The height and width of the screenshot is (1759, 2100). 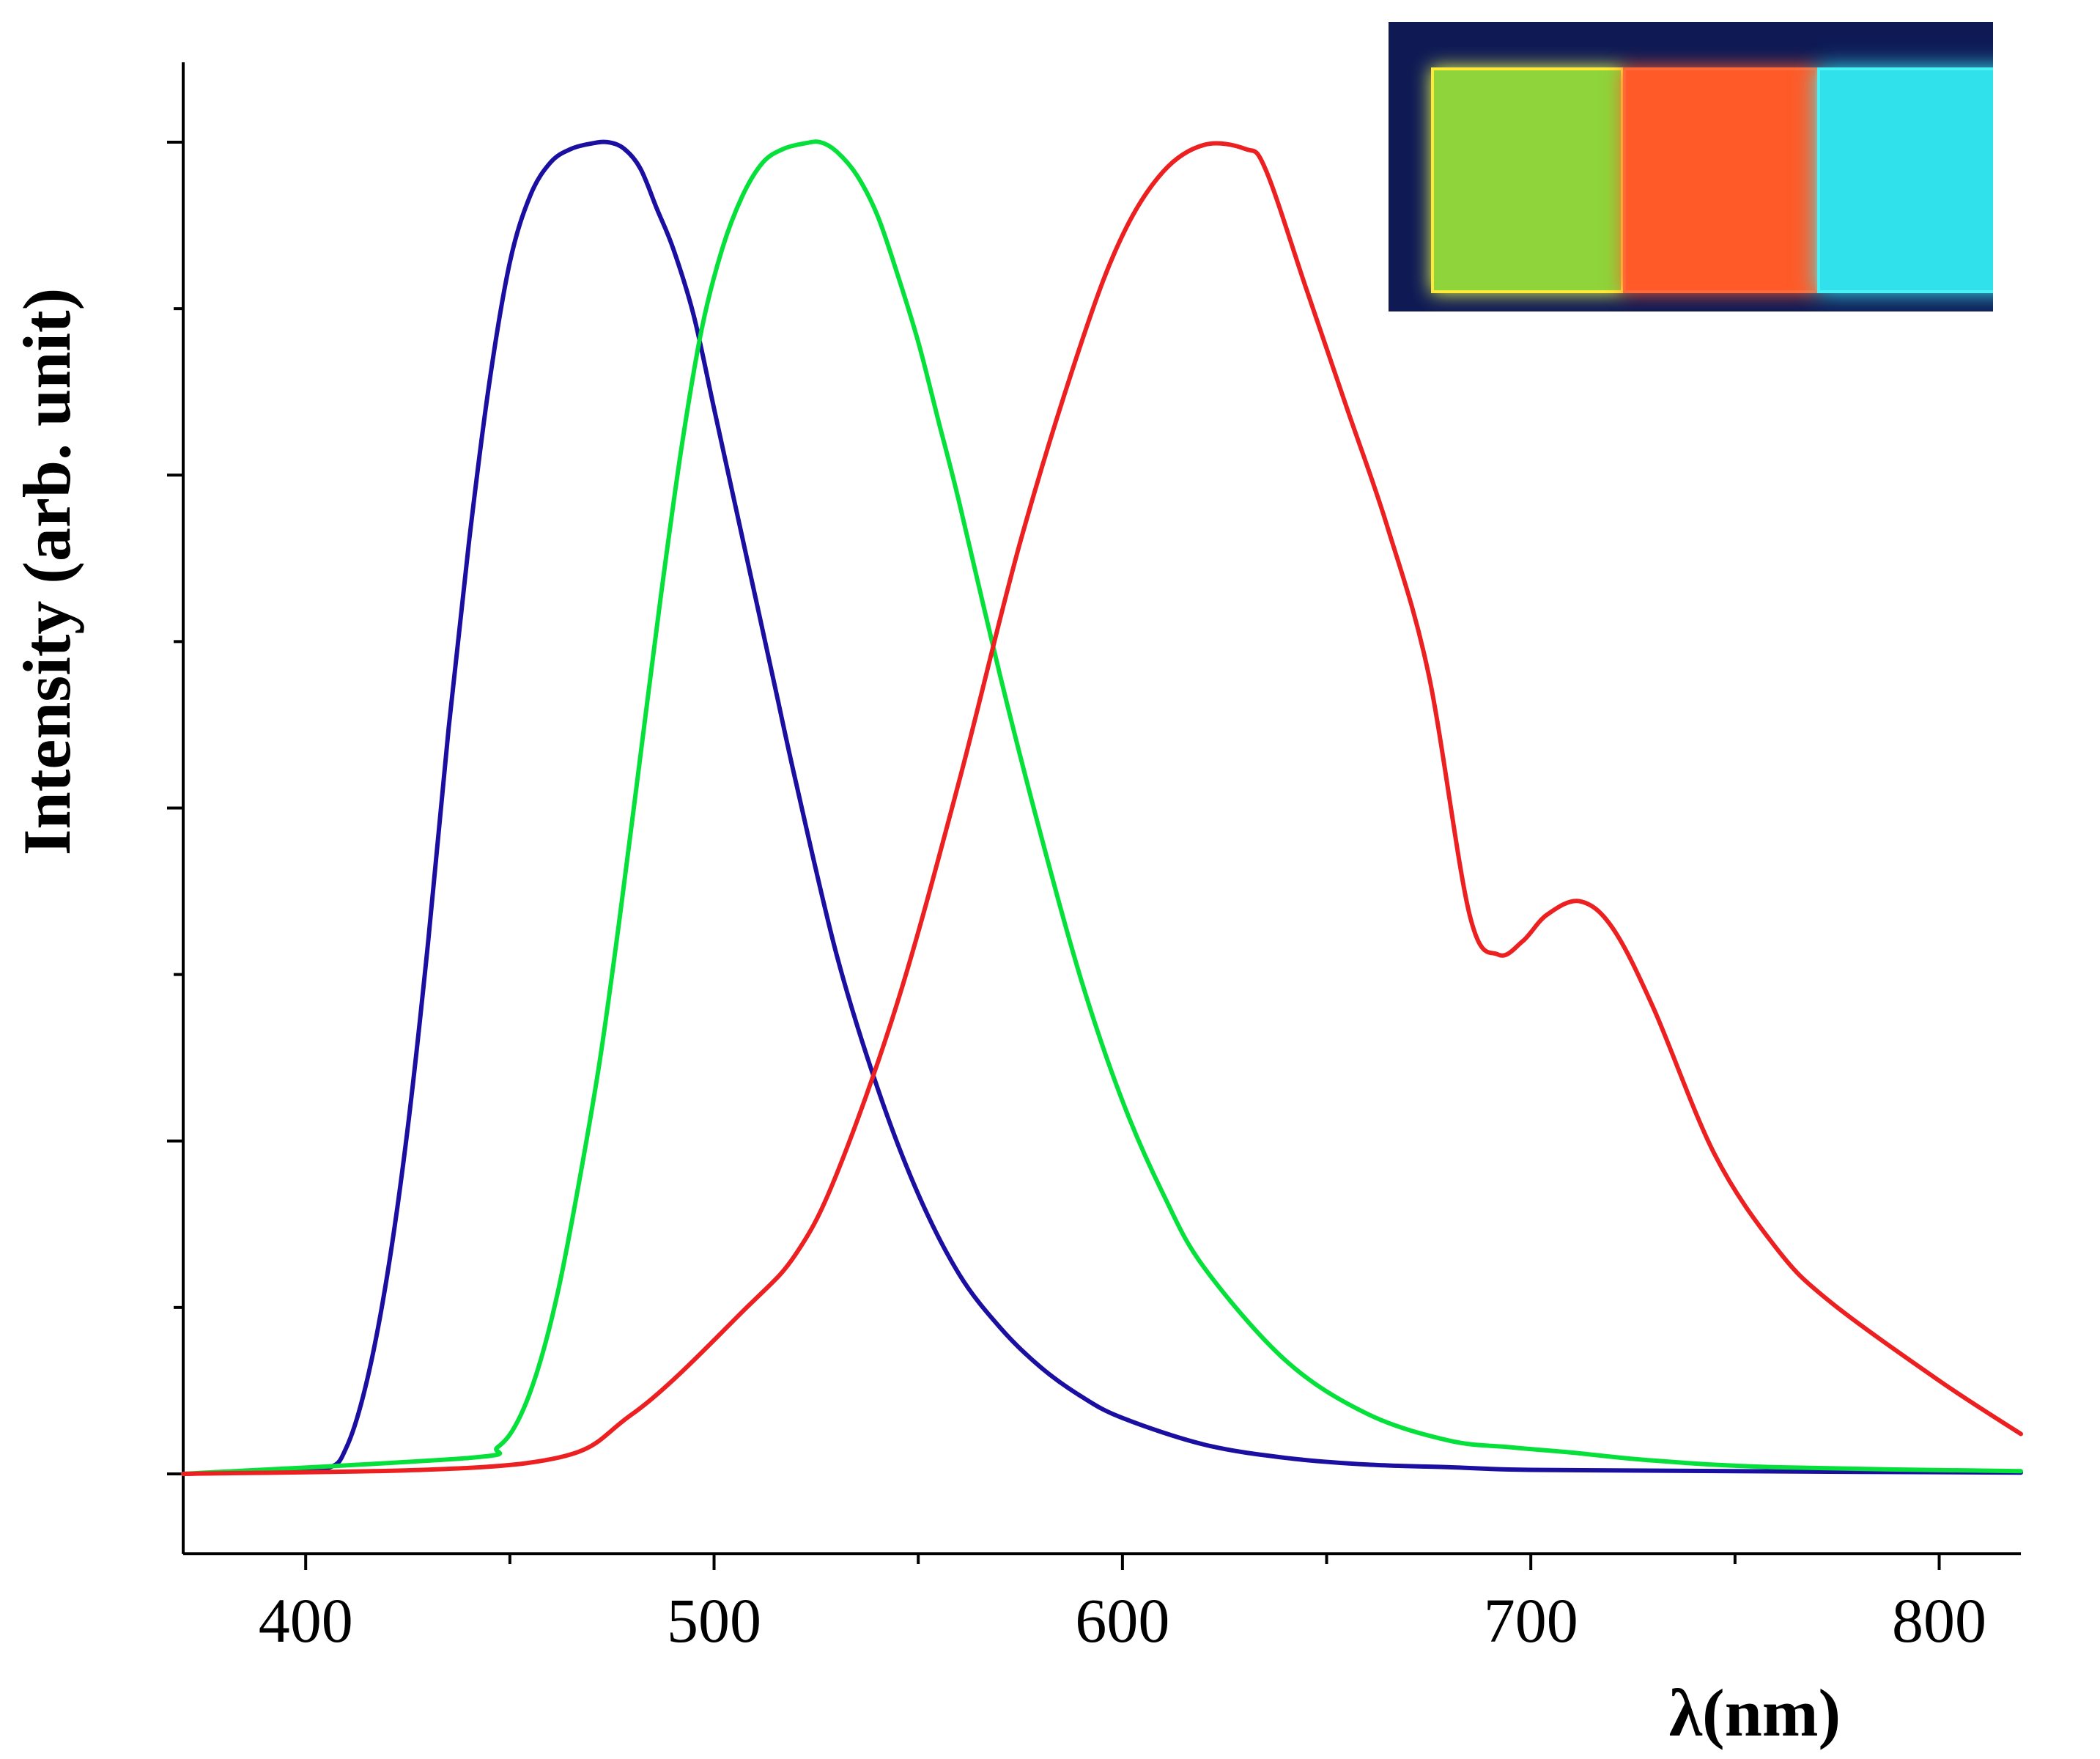 What do you see at coordinates (1939, 1620) in the screenshot?
I see `x-tick-label-800: 800` at bounding box center [1939, 1620].